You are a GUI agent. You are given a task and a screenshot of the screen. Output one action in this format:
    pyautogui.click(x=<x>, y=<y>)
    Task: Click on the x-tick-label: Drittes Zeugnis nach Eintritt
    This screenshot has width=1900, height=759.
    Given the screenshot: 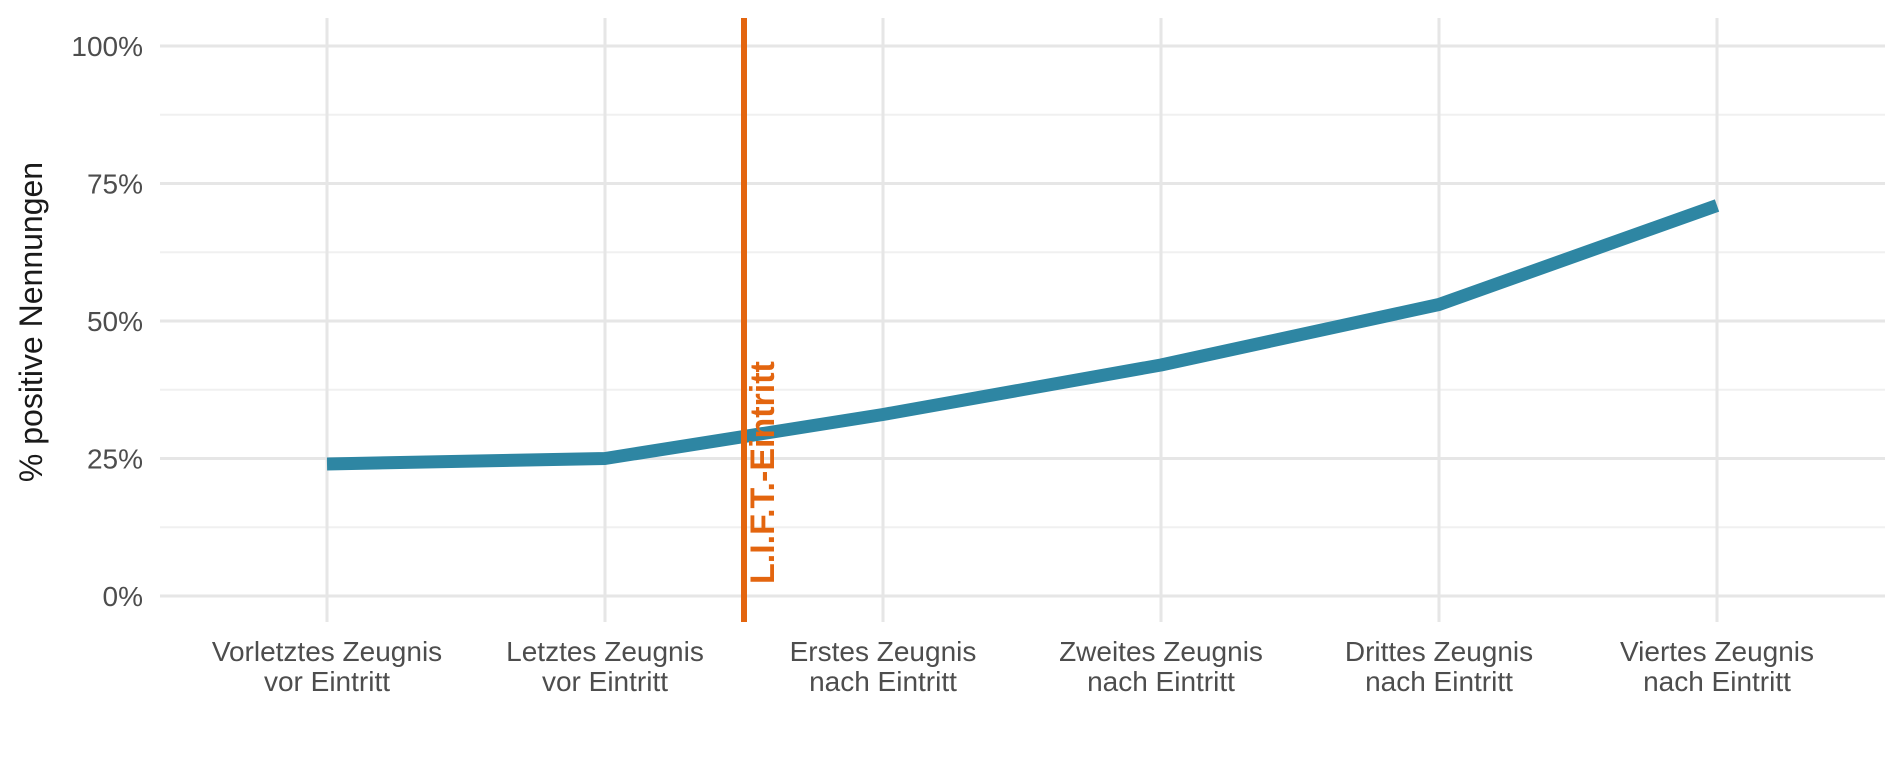 What is the action you would take?
    pyautogui.click(x=1439, y=666)
    